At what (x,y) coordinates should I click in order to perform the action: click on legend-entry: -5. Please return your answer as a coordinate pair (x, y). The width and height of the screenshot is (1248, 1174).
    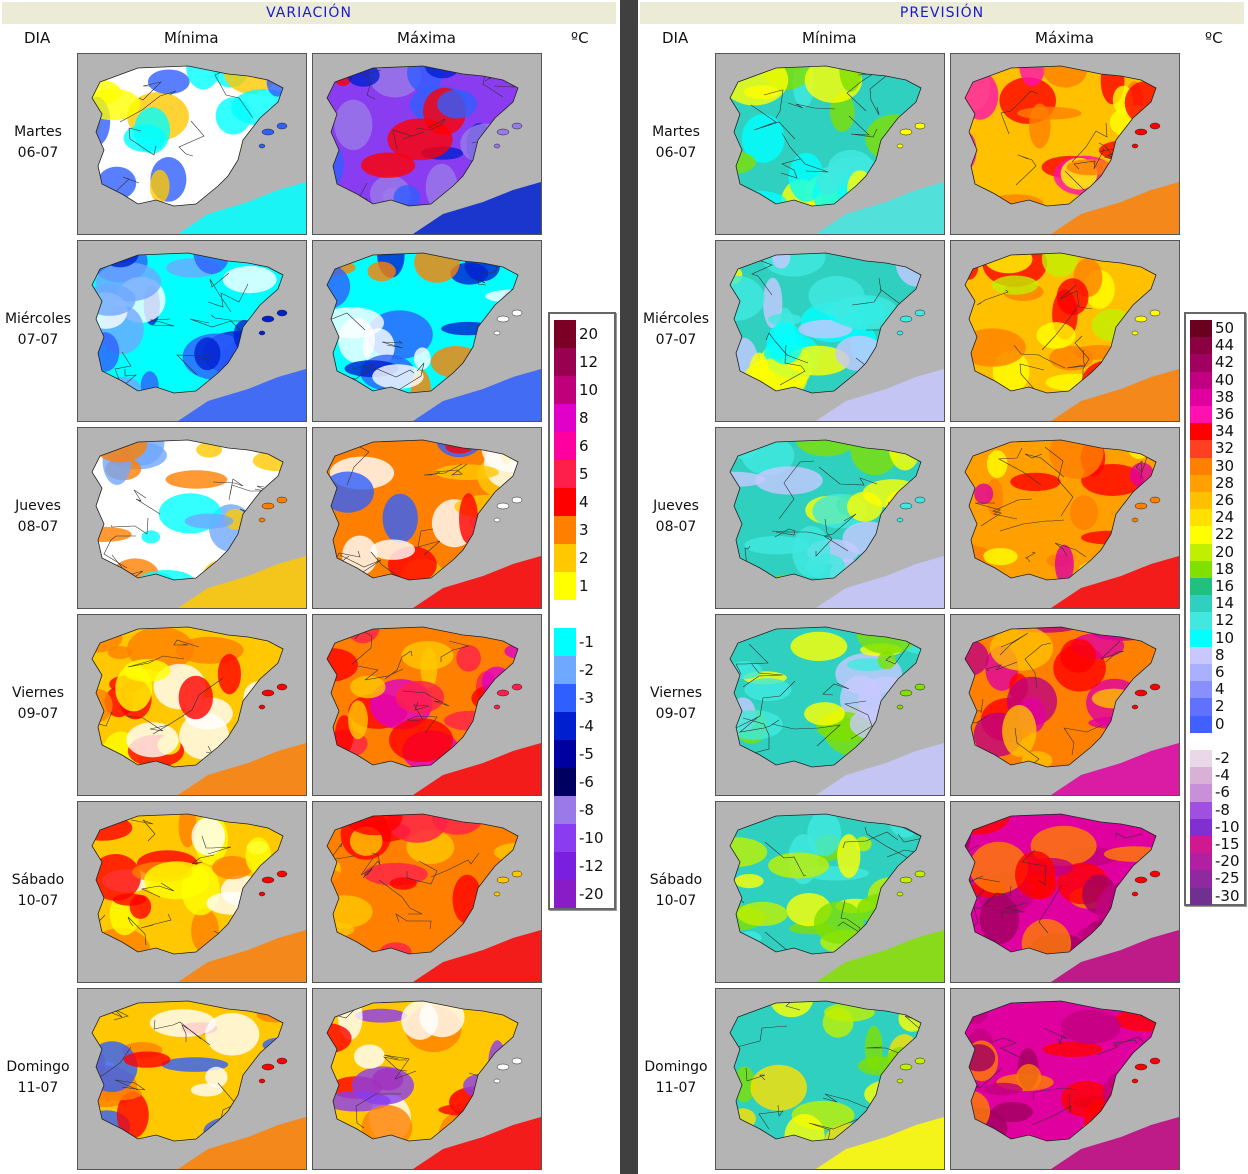
    Looking at the image, I should click on (574, 754).